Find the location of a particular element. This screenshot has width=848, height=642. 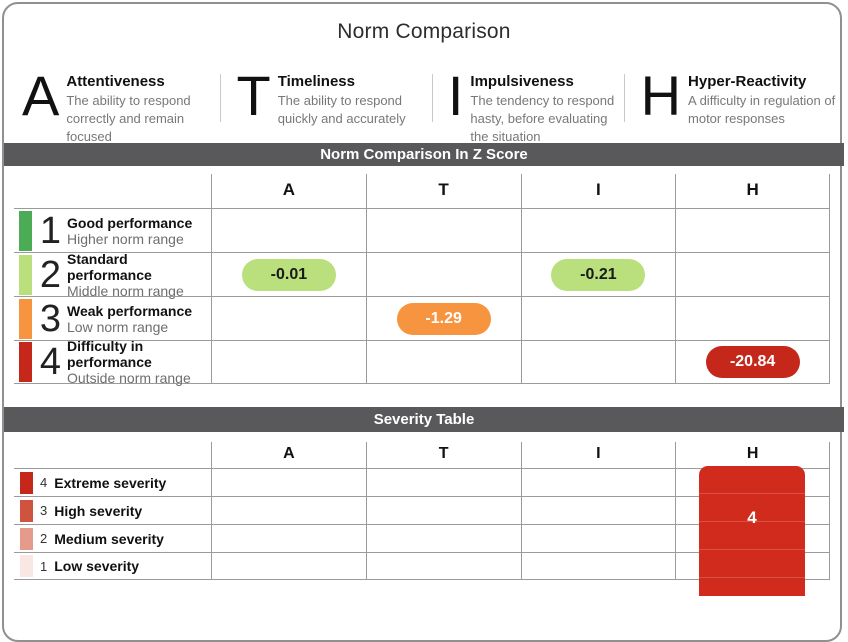

severity-table-corner is located at coordinates (112, 455).